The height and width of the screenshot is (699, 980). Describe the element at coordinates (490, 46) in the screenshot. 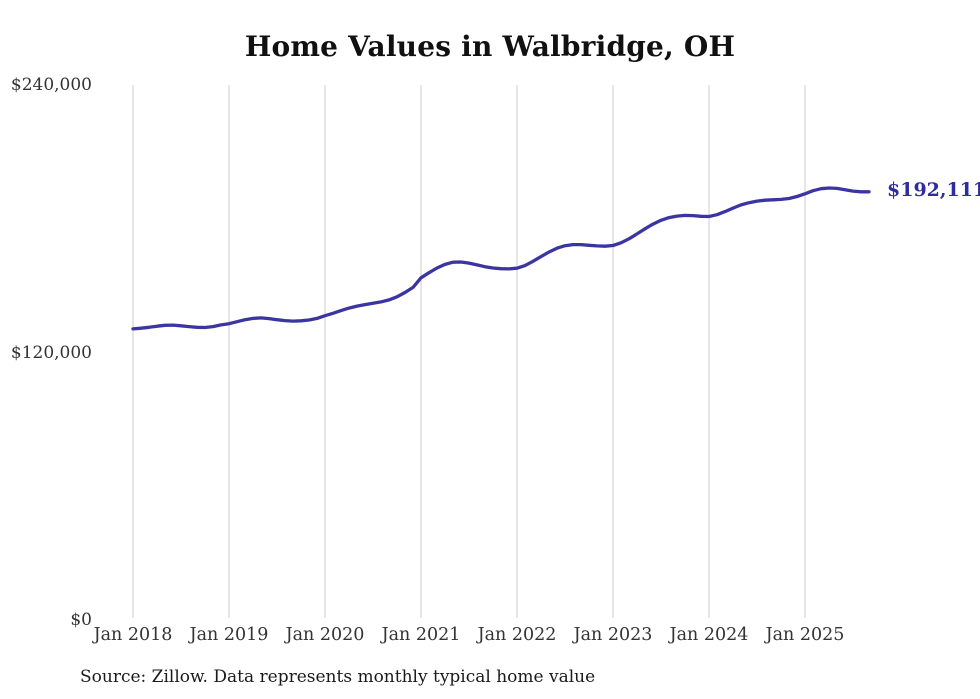

I see `chart-title: Home Values in Walbridge, OH` at that location.